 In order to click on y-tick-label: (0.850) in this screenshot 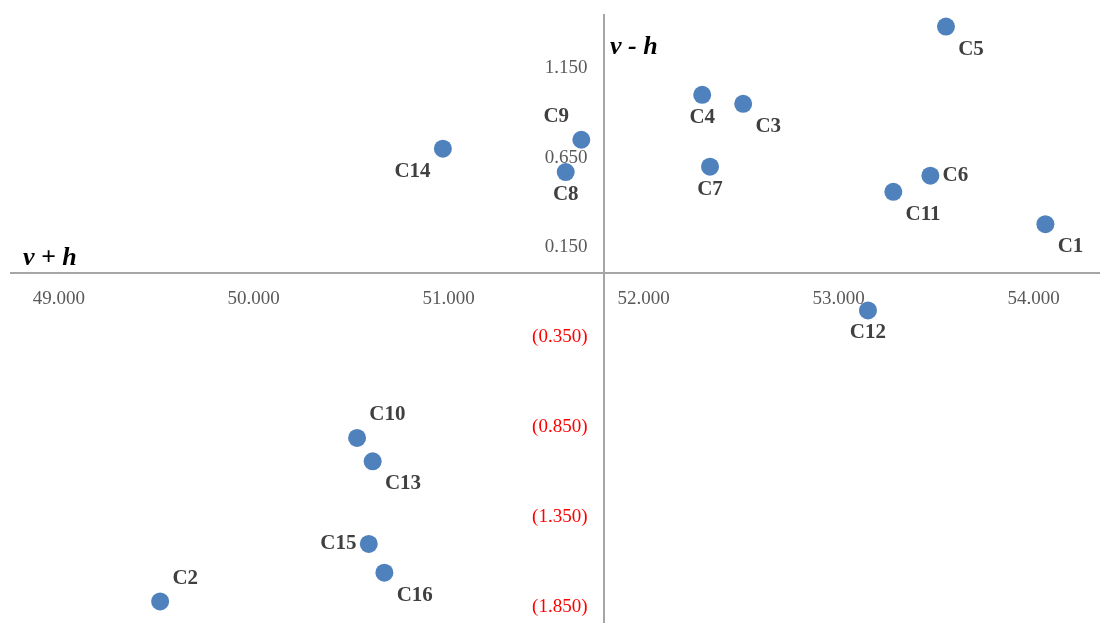, I will do `click(560, 426)`.